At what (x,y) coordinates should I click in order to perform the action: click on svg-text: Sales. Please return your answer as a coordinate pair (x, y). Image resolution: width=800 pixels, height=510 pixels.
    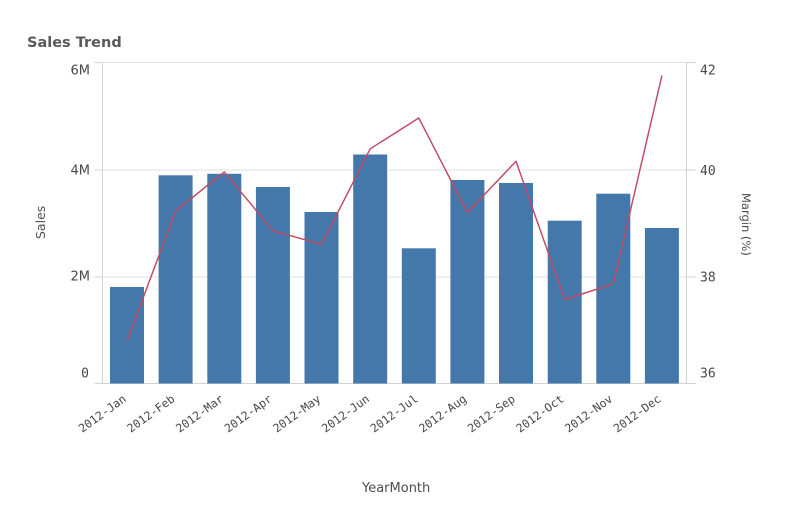
    Looking at the image, I should click on (40, 222).